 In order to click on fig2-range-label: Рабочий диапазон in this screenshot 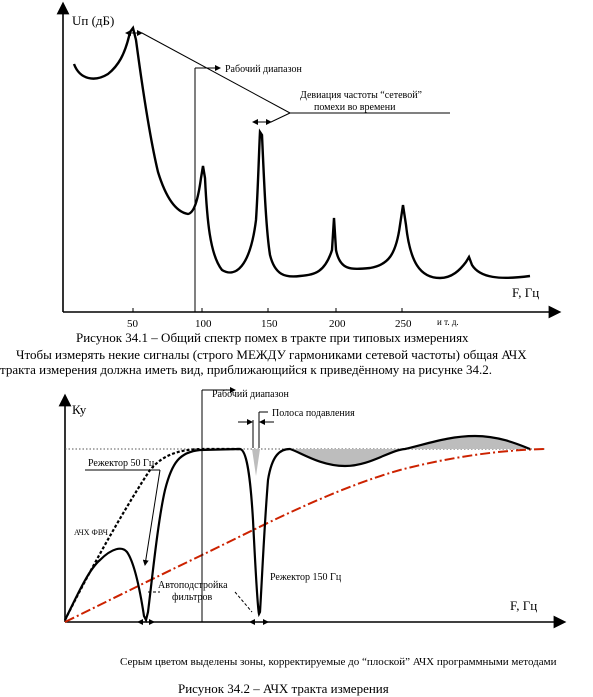, I will do `click(250, 394)`.